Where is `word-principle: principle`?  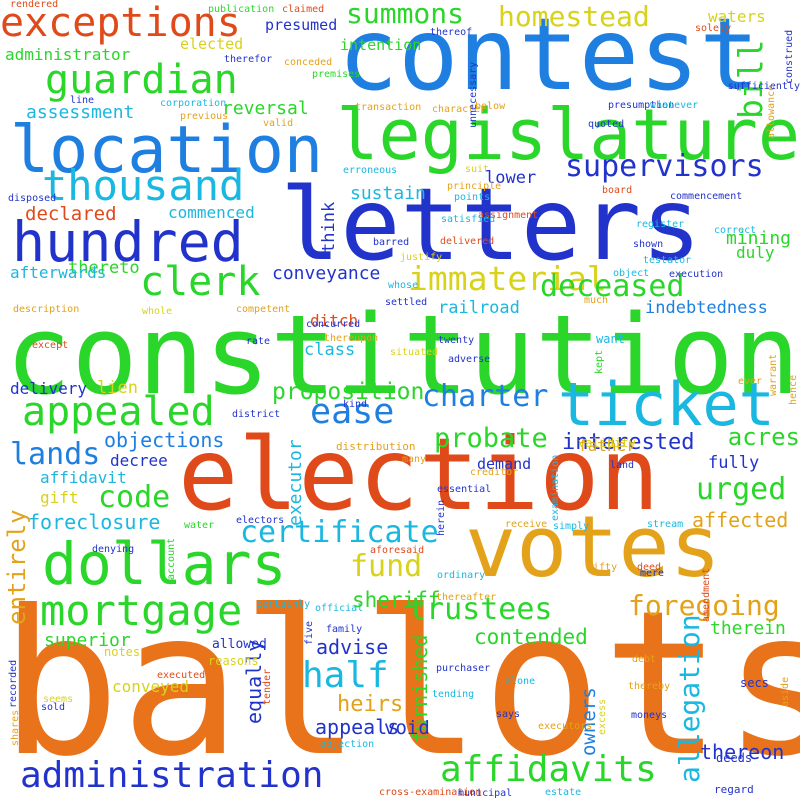 word-principle: principle is located at coordinates (474, 186).